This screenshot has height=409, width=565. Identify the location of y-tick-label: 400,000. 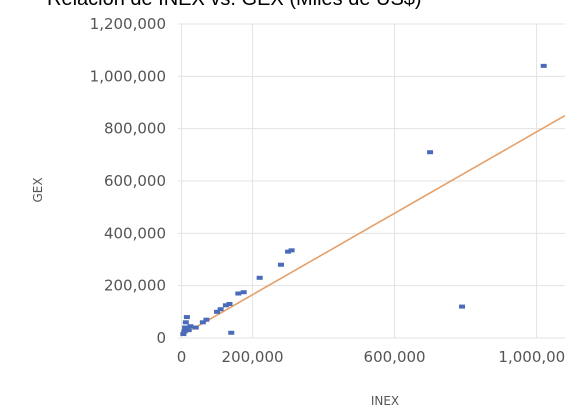
(135, 233).